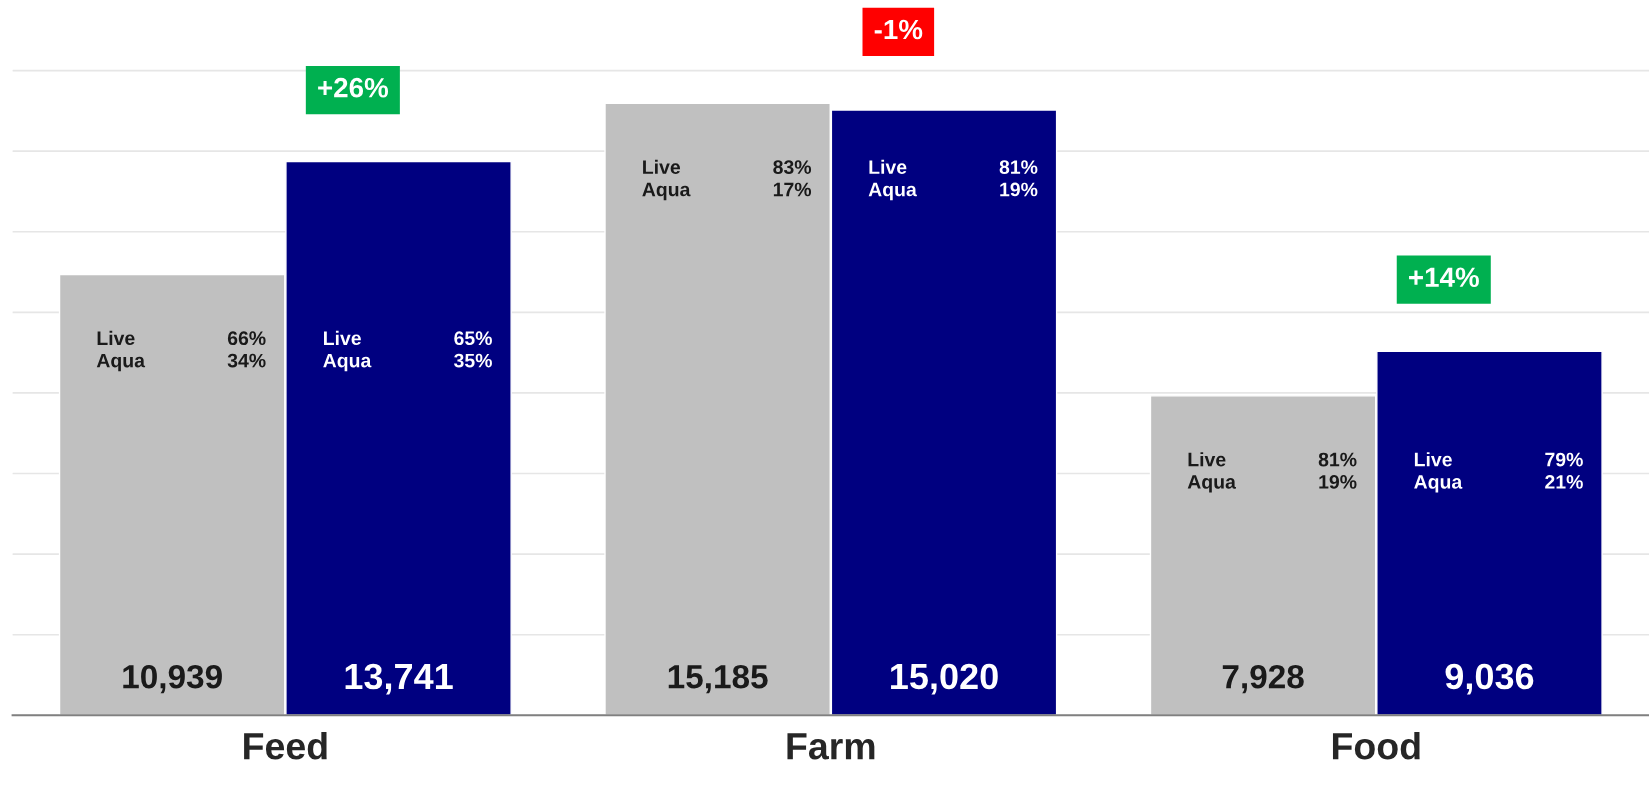 This screenshot has width=1649, height=790. I want to click on x-tick-label: Food, so click(1376, 745).